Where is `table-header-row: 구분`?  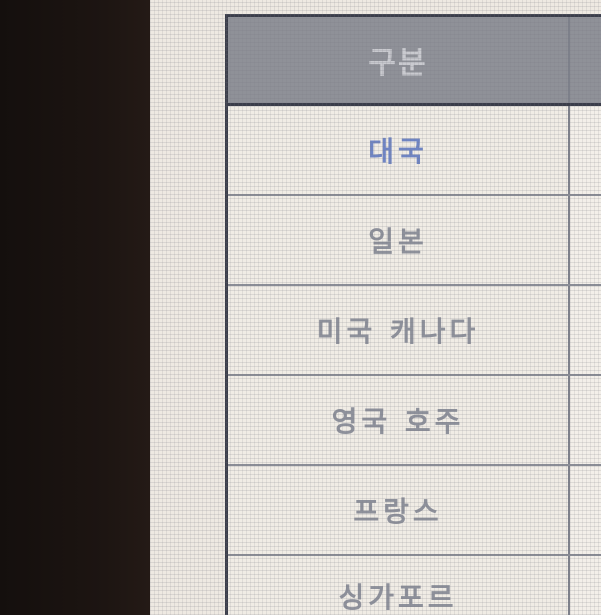 table-header-row: 구분 is located at coordinates (414, 61).